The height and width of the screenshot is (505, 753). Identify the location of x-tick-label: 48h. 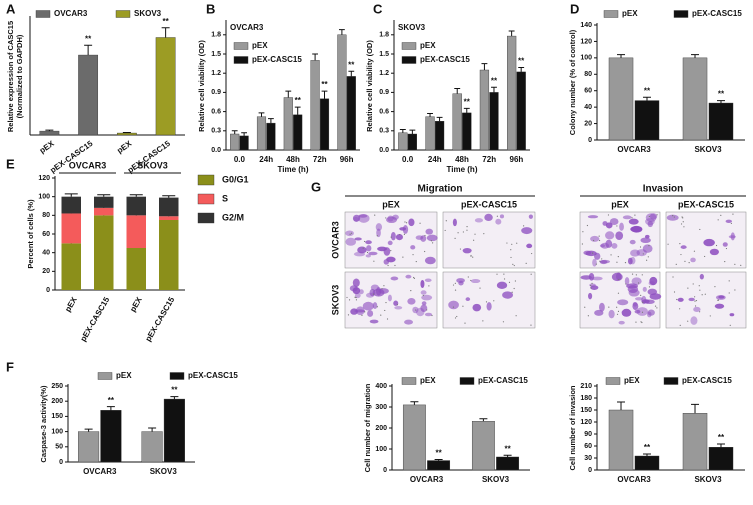
(462, 159).